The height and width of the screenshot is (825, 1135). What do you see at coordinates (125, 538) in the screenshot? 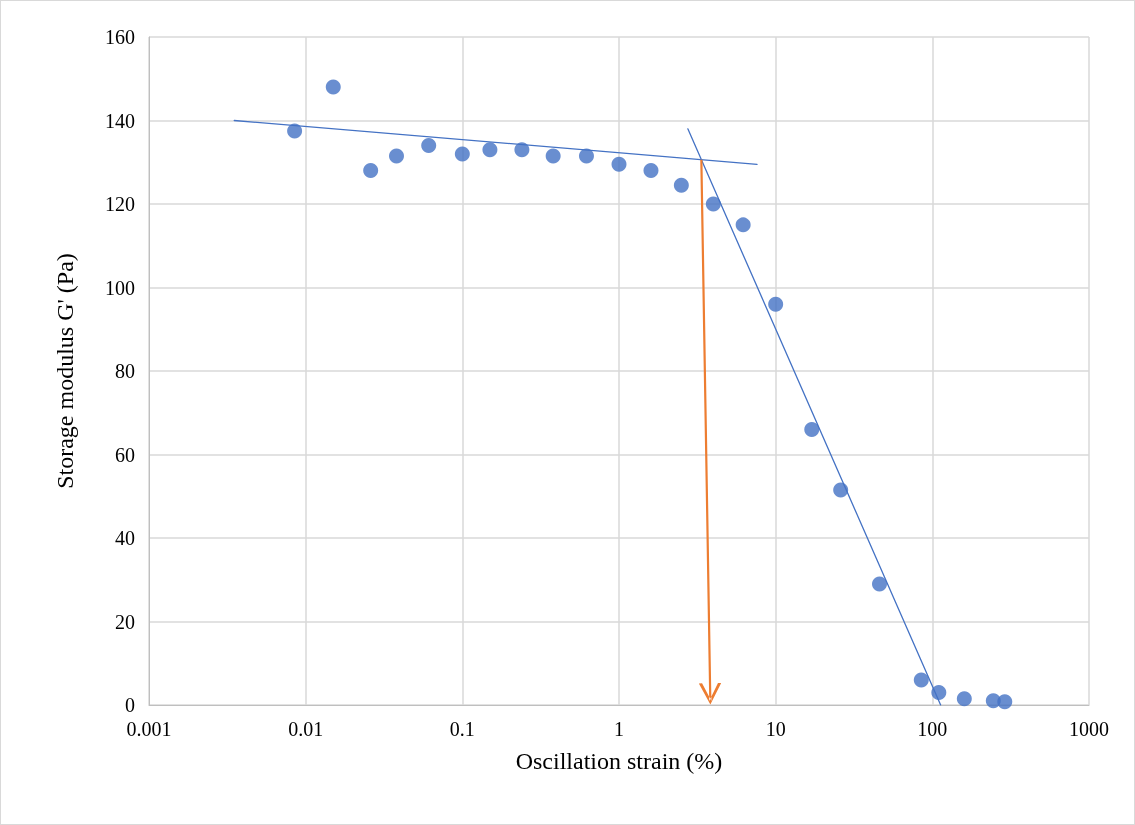
I see `y-tick-label: 40` at bounding box center [125, 538].